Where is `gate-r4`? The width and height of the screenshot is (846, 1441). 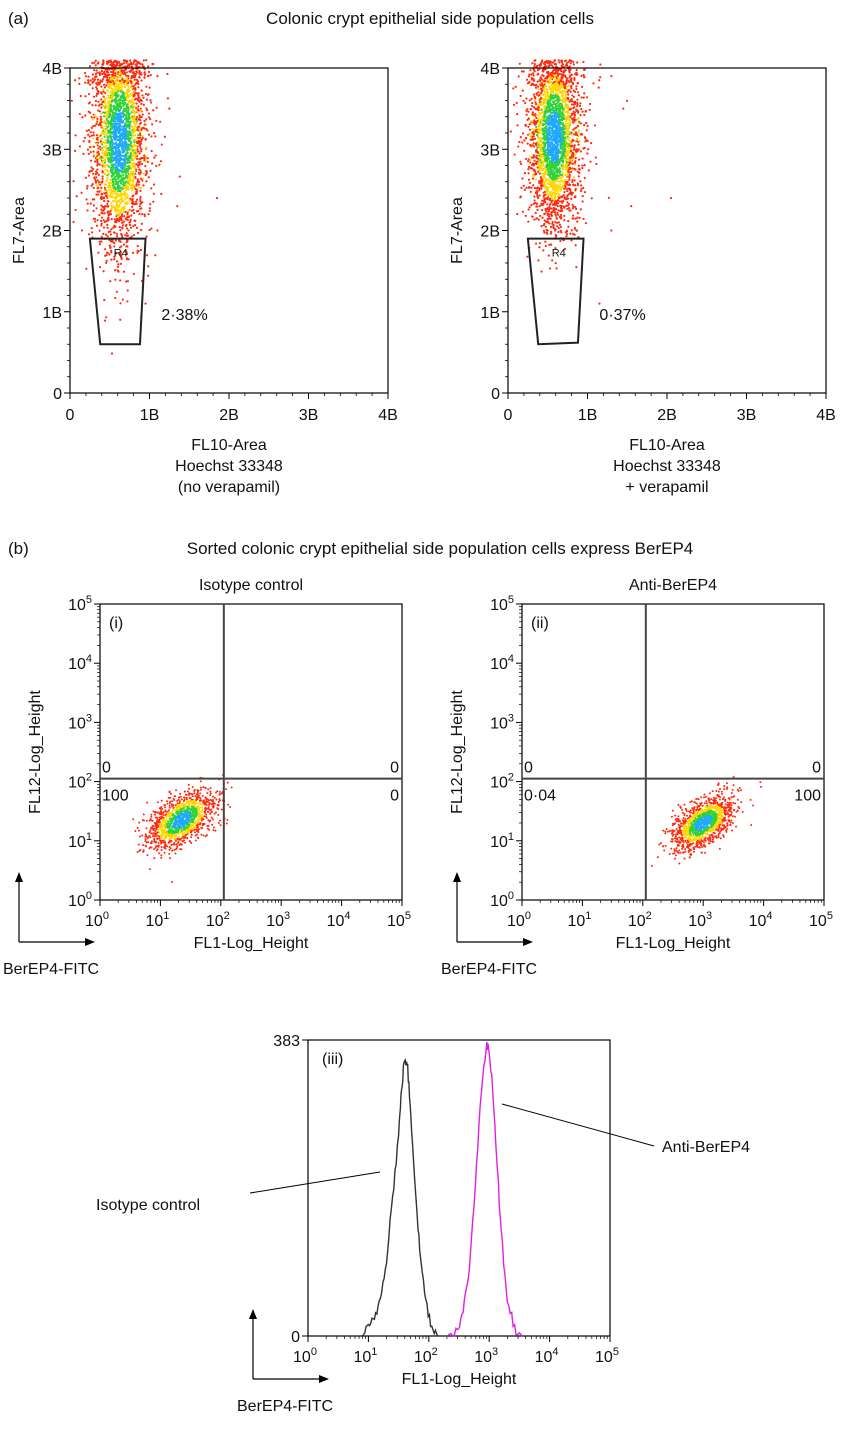 gate-r4 is located at coordinates (117, 291).